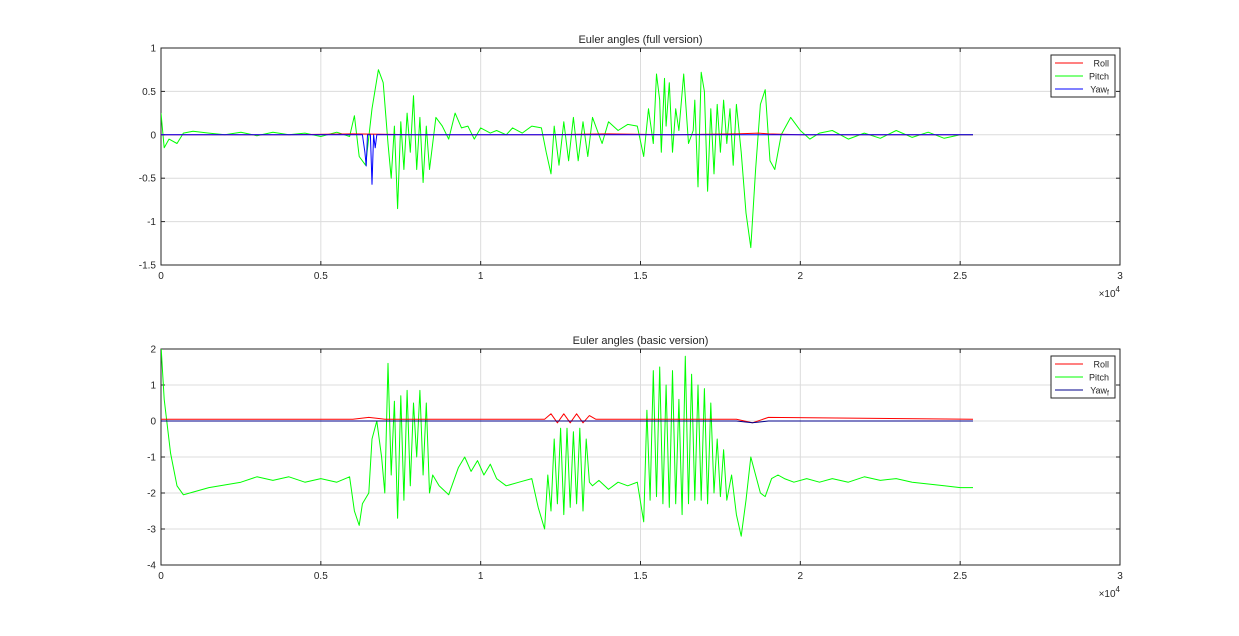 The width and height of the screenshot is (1239, 636). Describe the element at coordinates (151, 494) in the screenshot. I see `y-tick-label: -2` at that location.